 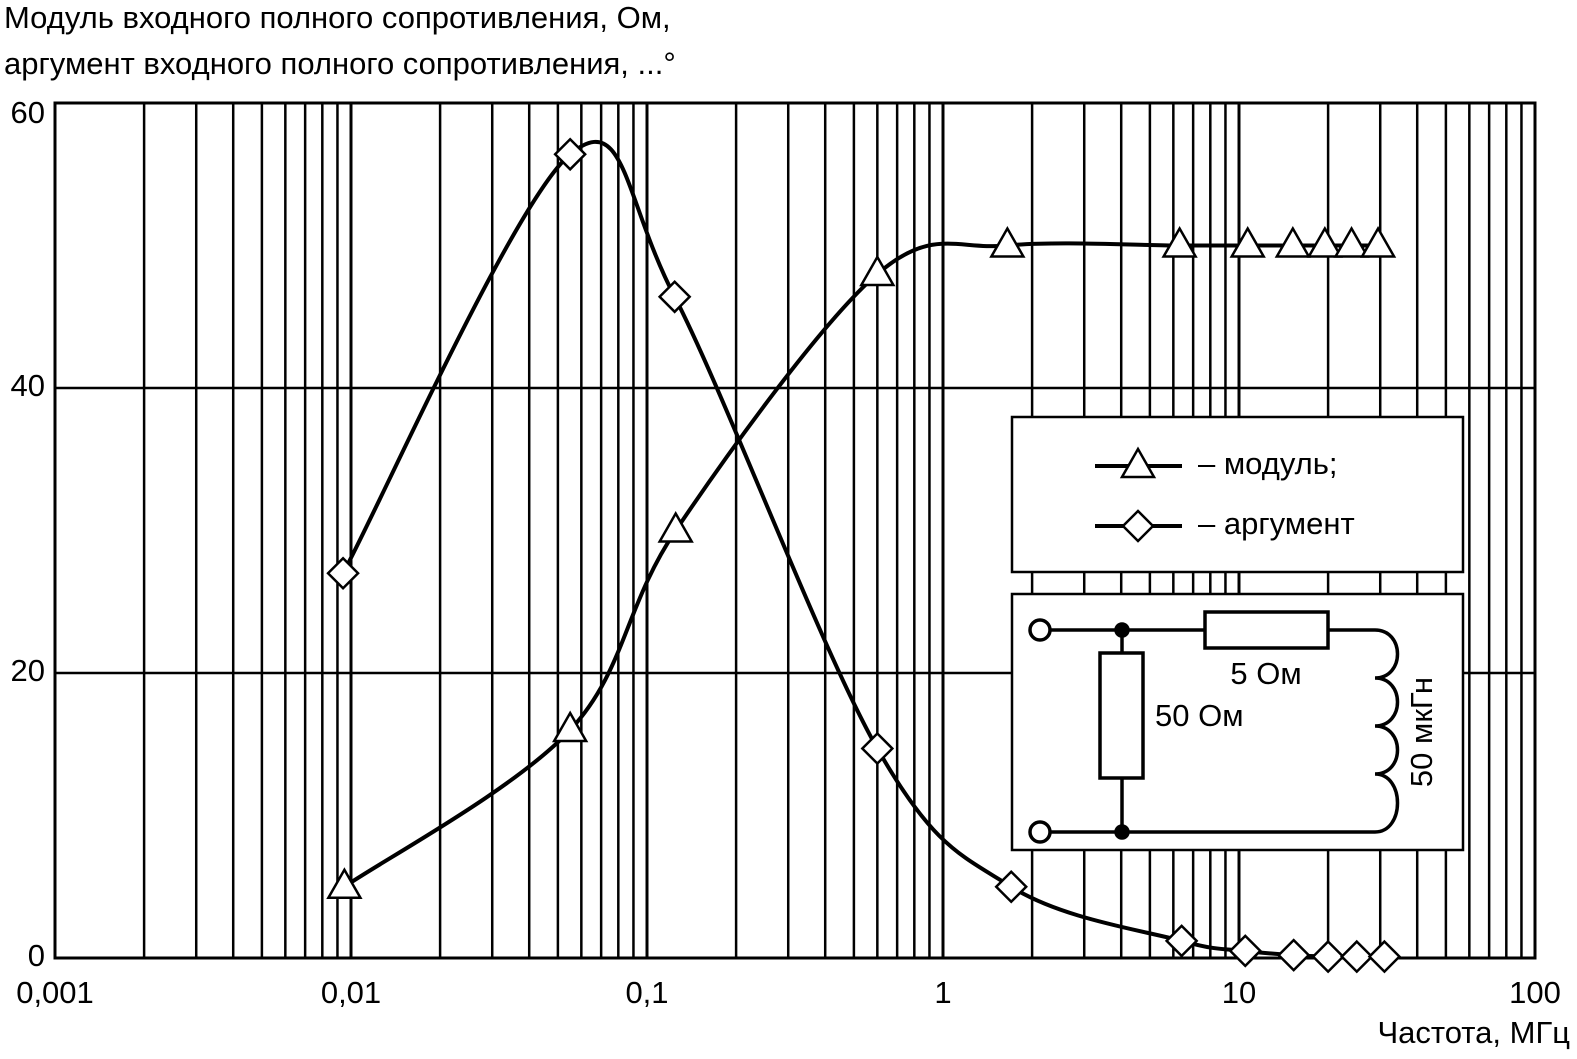 What do you see at coordinates (942, 992) in the screenshot?
I see `x-tick-label: 1` at bounding box center [942, 992].